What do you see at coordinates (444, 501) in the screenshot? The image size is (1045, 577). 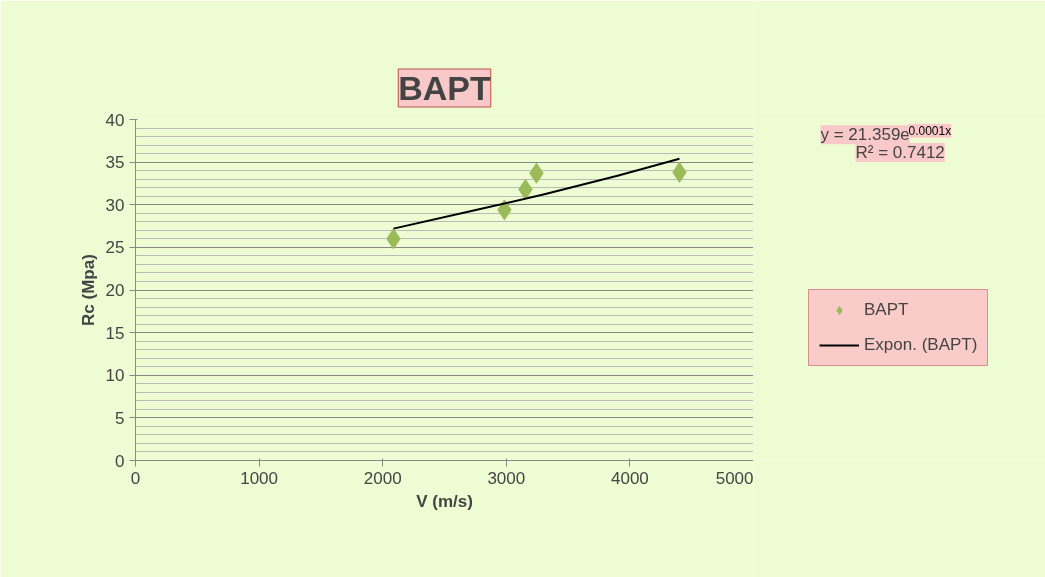 I see `x-axis-title: V (m/s)` at bounding box center [444, 501].